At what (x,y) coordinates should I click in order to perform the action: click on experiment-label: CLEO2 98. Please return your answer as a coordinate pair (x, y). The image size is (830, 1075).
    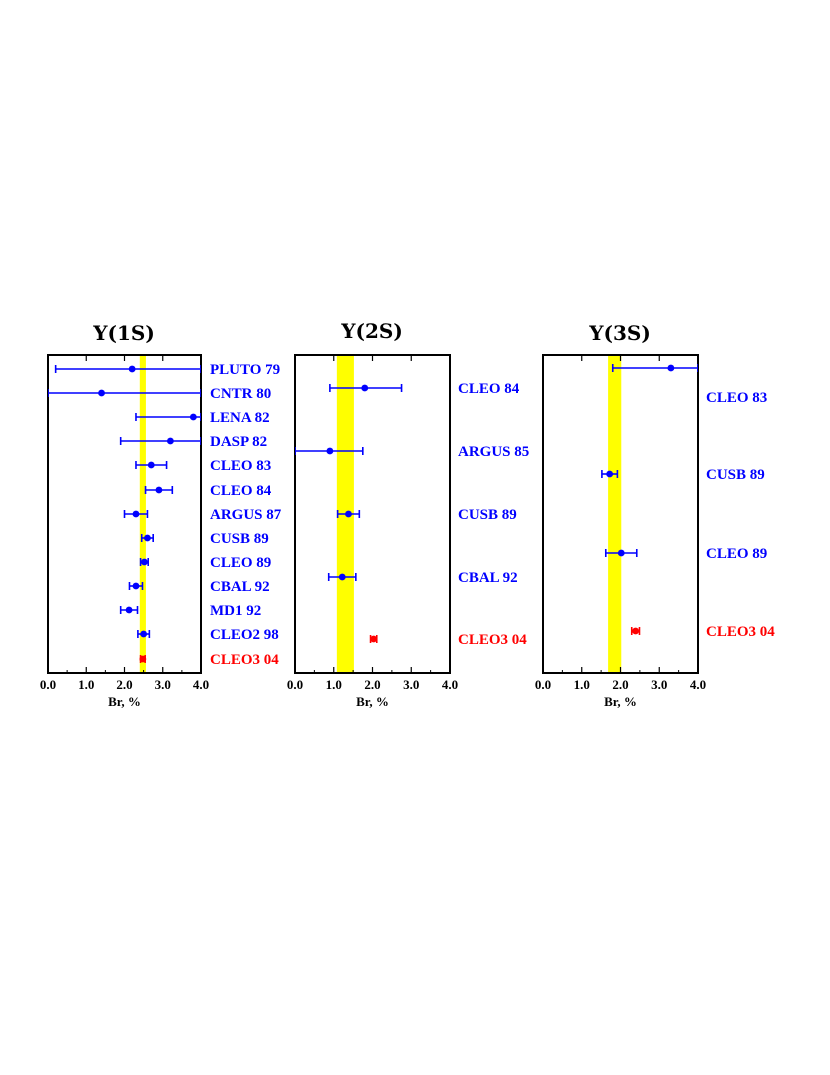
    Looking at the image, I should click on (244, 635).